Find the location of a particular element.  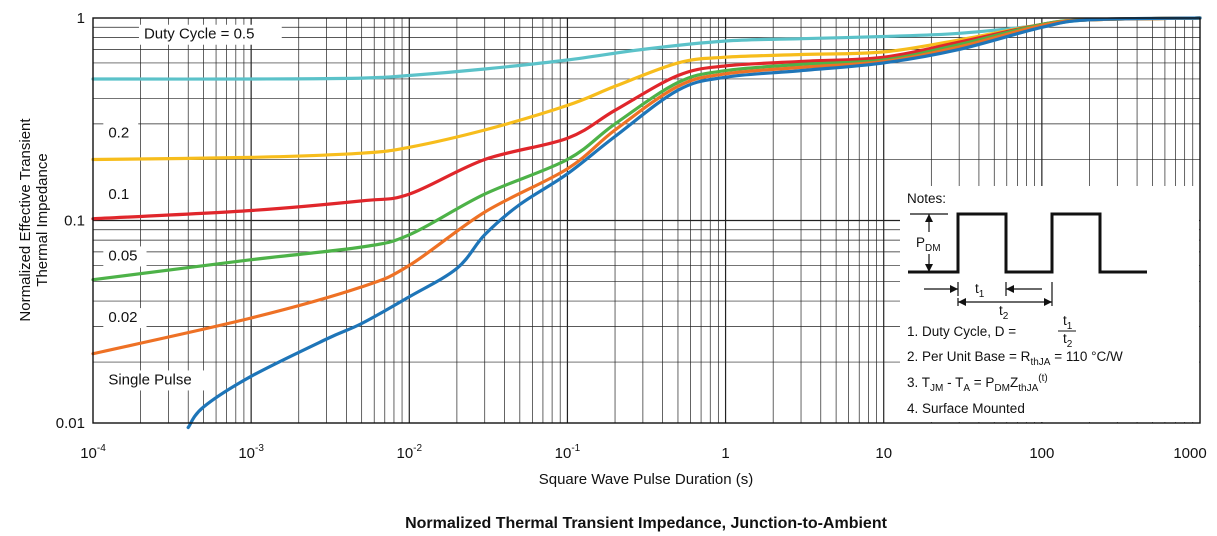

y-axis-label-line1: Normalized Effective Transient is located at coordinates (25, 220).